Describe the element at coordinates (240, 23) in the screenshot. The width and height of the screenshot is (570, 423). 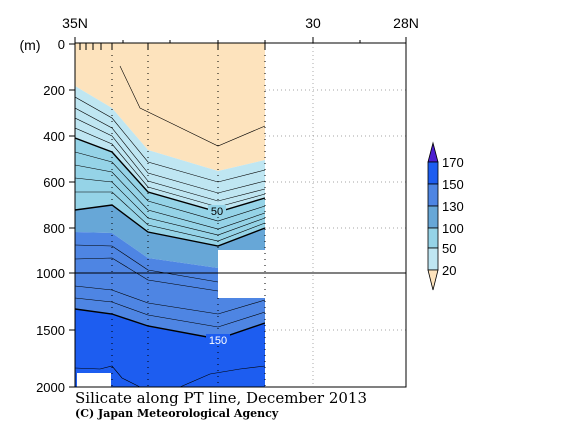
I see `x-axis-labels: 35N 30 28N` at that location.